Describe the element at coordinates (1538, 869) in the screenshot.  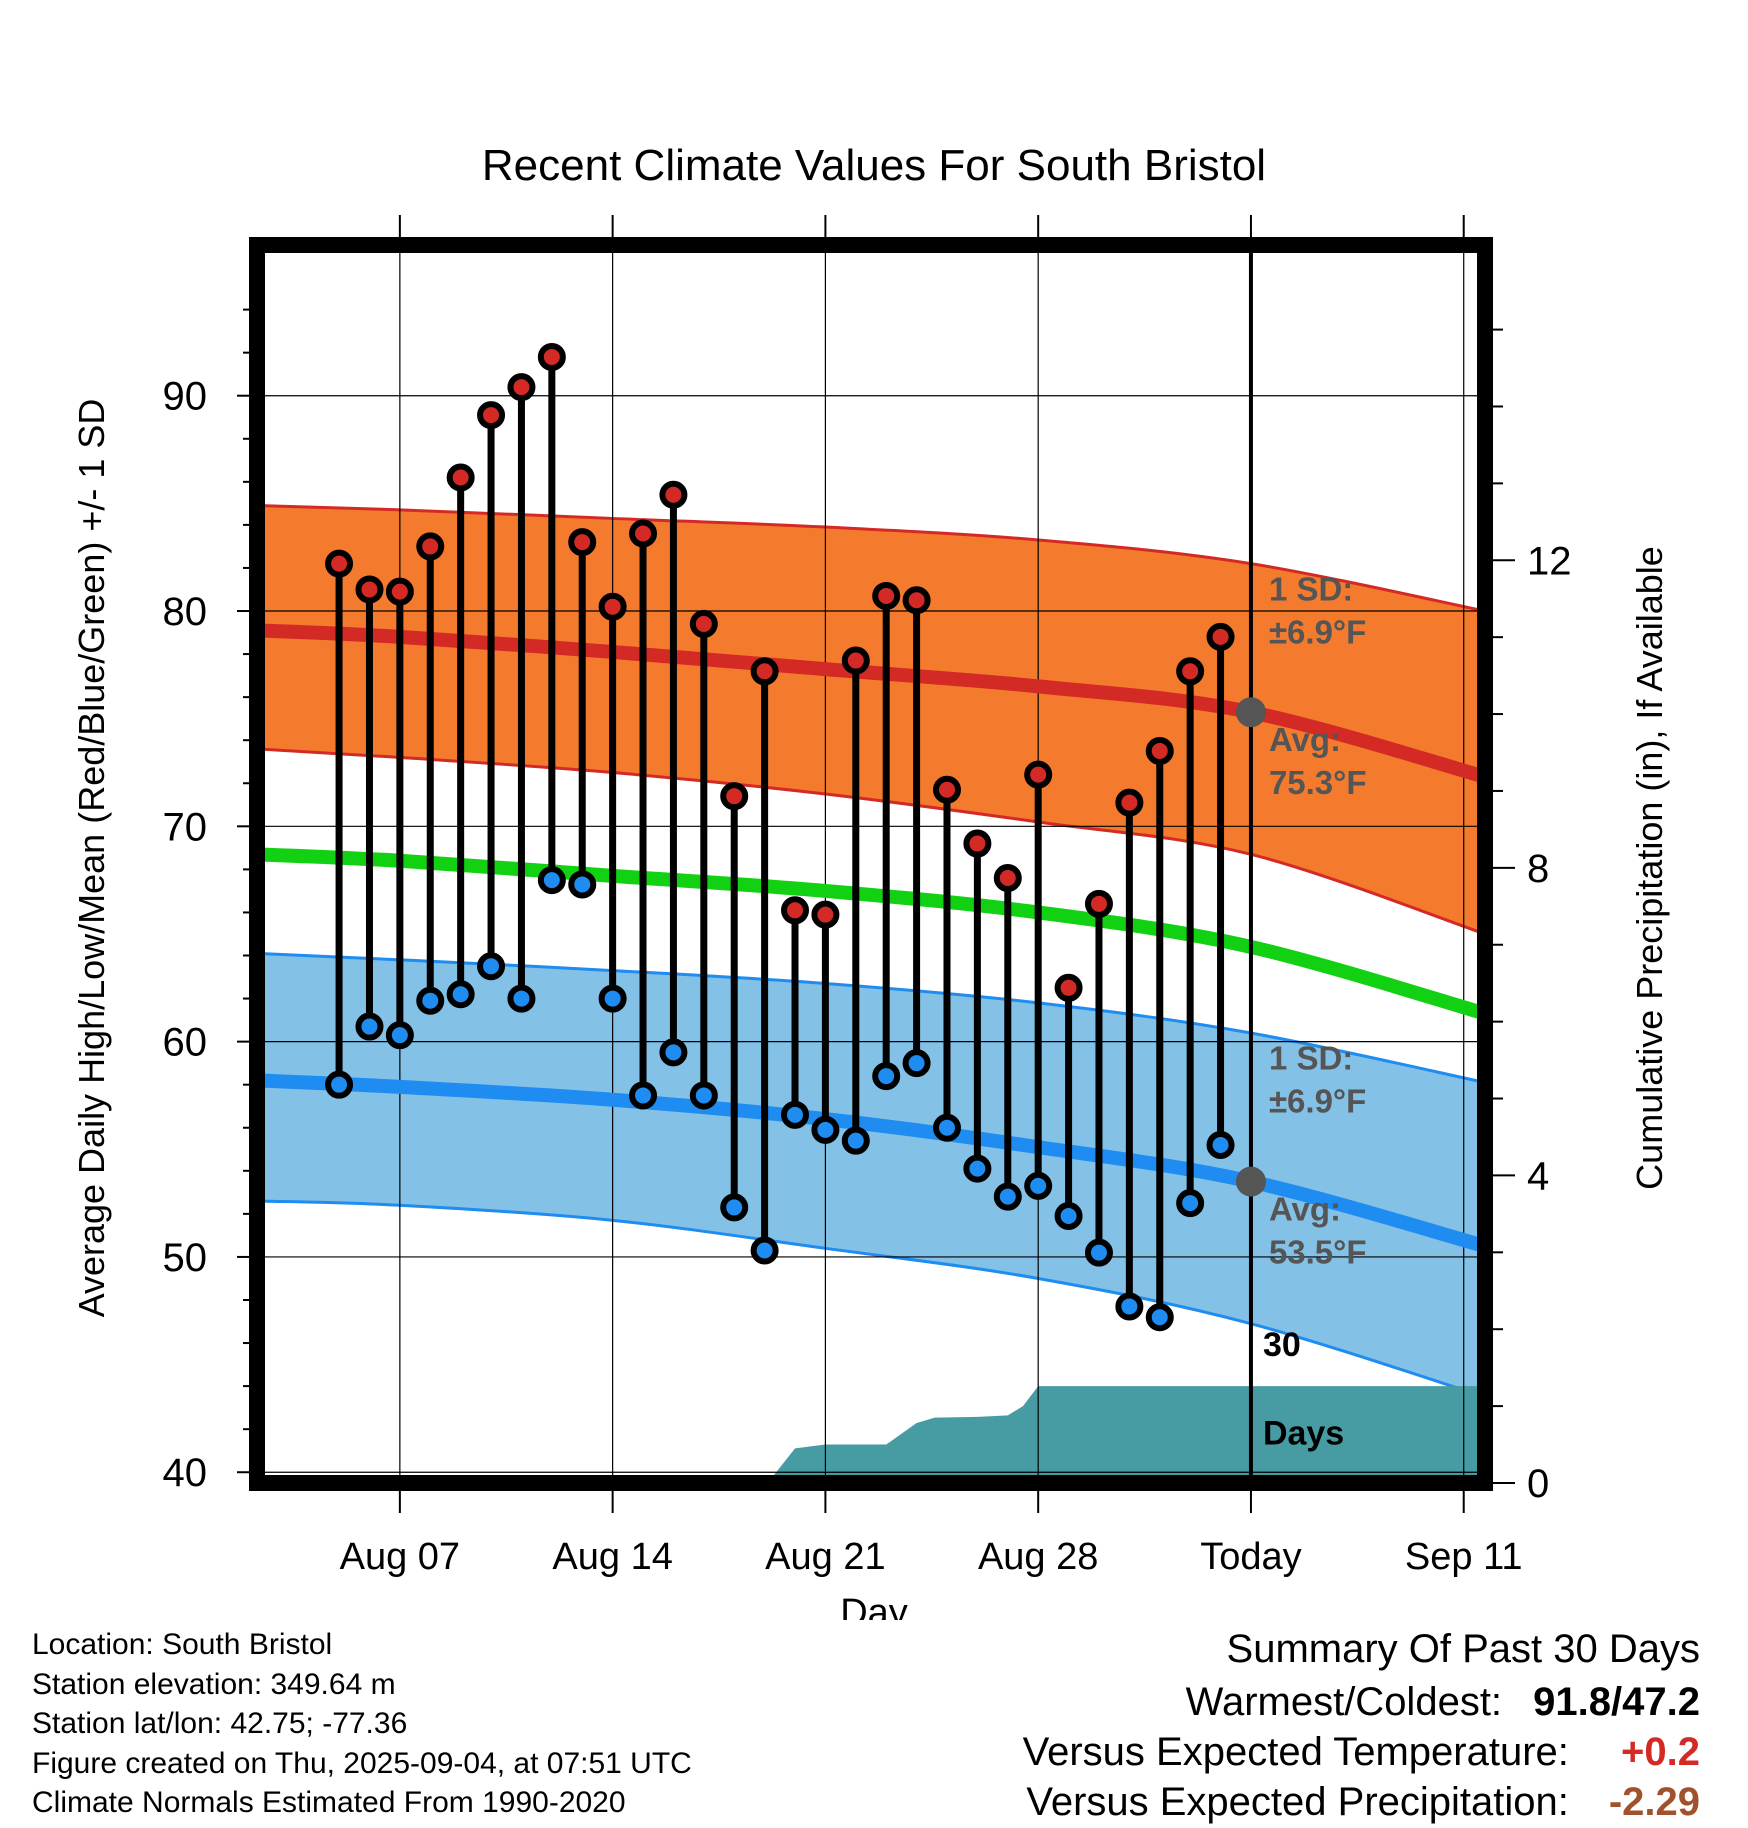
I see `y2-tick-label: 8` at that location.